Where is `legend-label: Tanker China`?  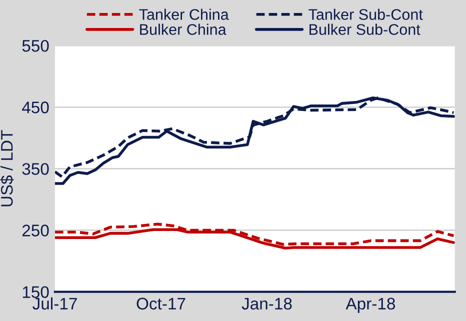
legend-label: Tanker China is located at coordinates (184, 14).